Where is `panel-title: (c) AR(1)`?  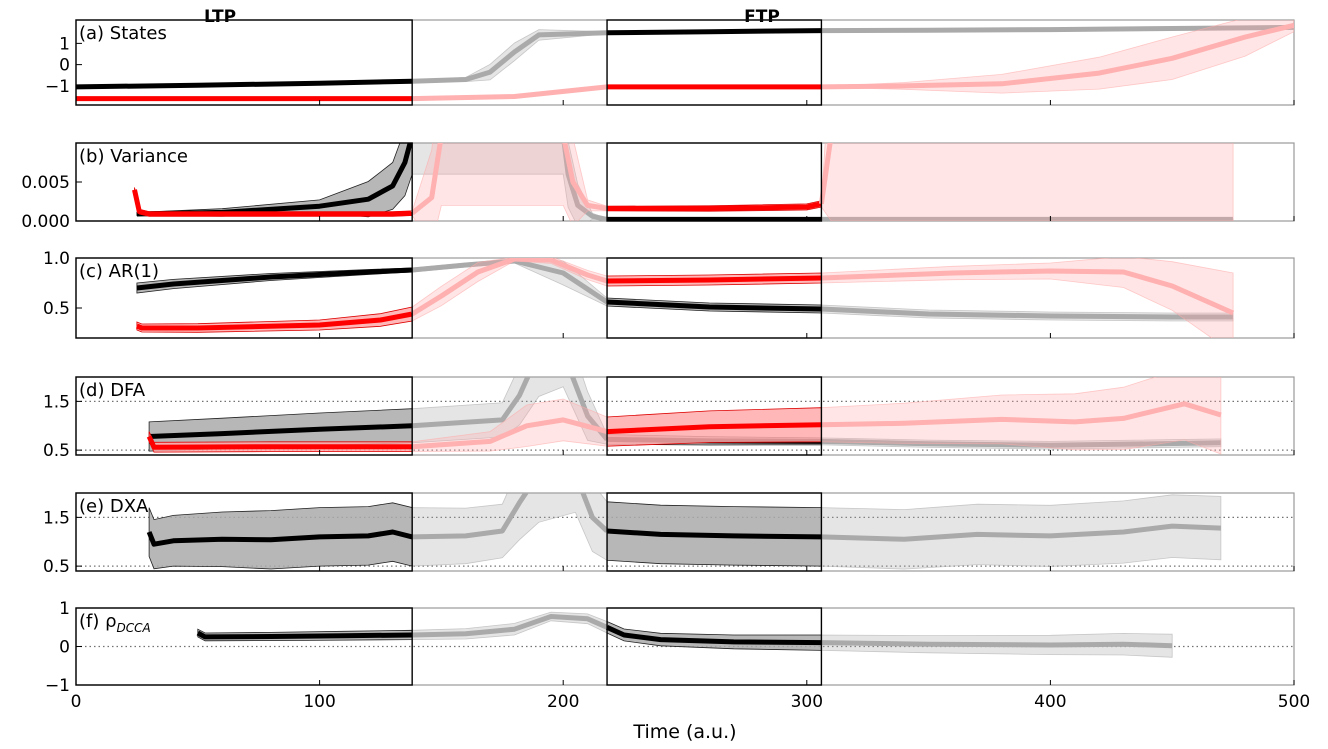
panel-title: (c) AR(1) is located at coordinates (119, 271).